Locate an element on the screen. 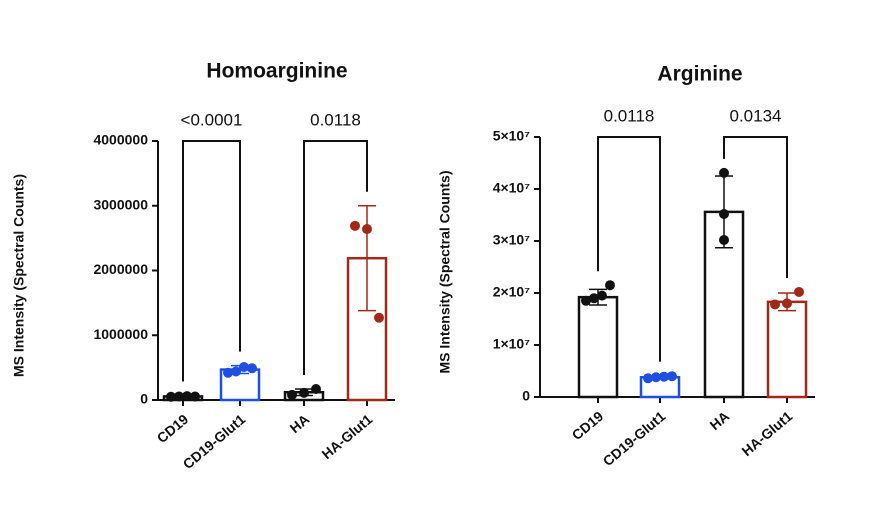 The width and height of the screenshot is (887, 507). y-tick-label: 1000000 is located at coordinates (120, 334).